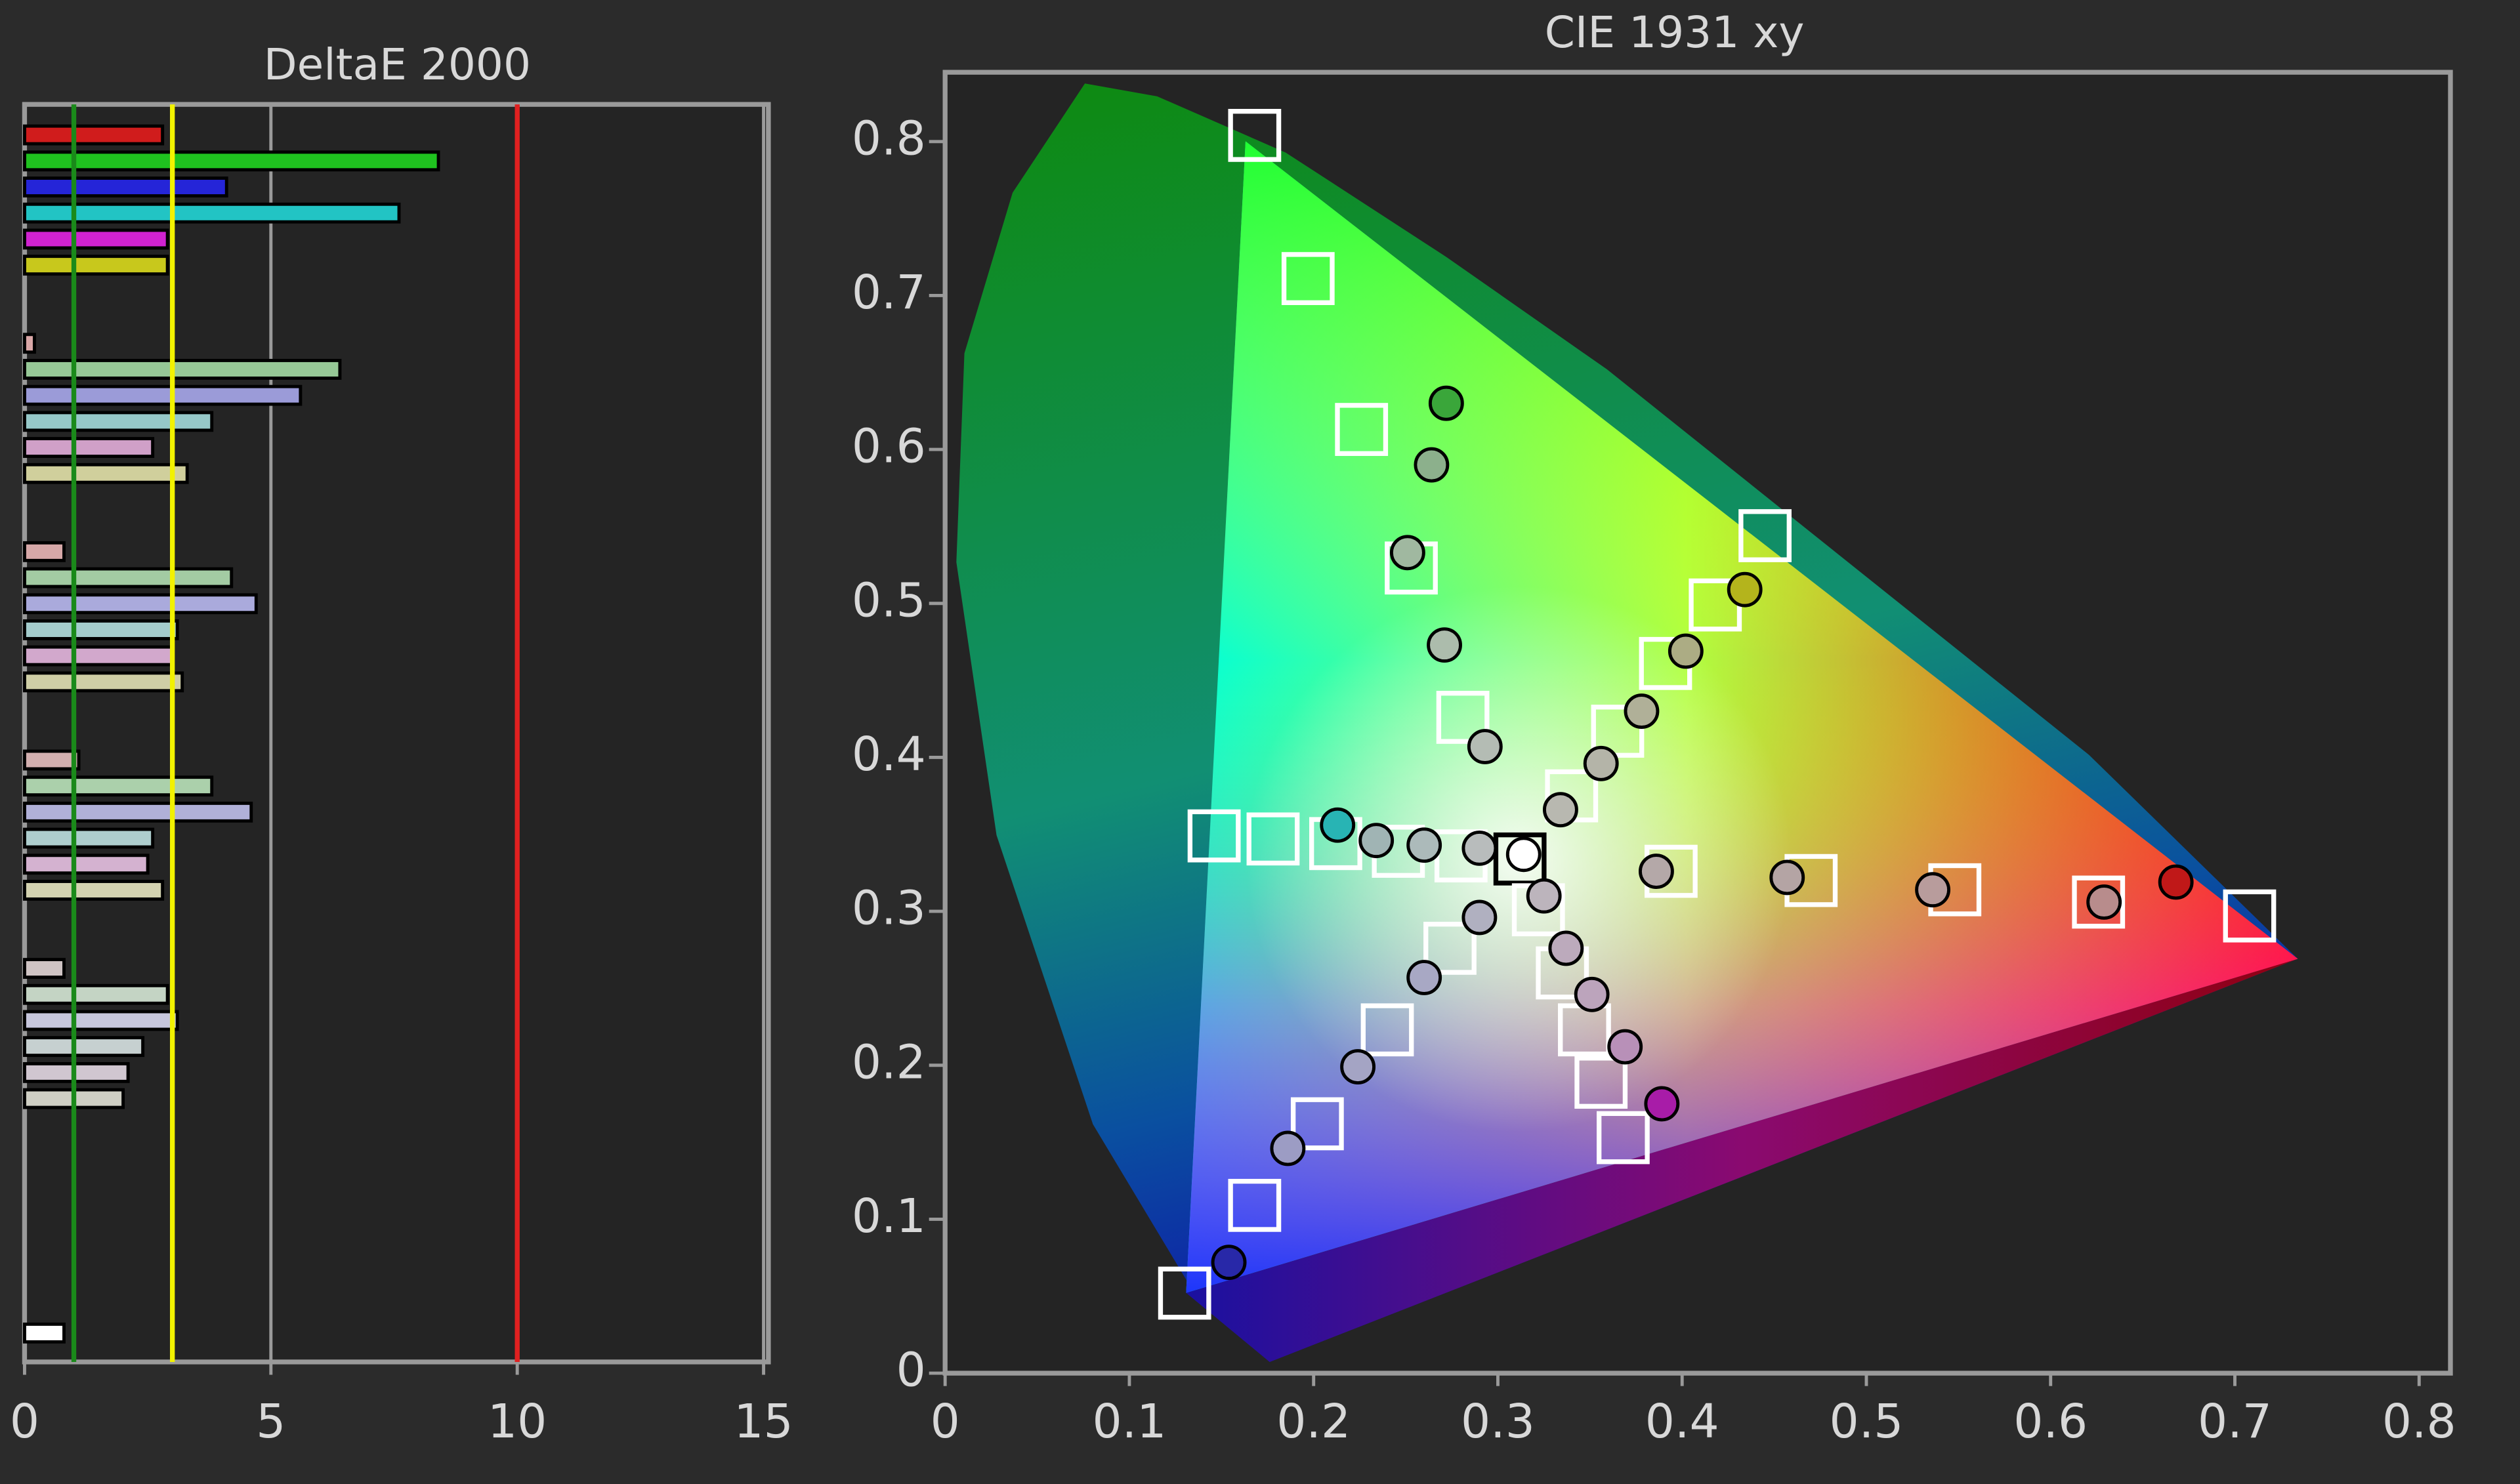  I want to click on y-tick-label: 0.4, so click(889, 754).